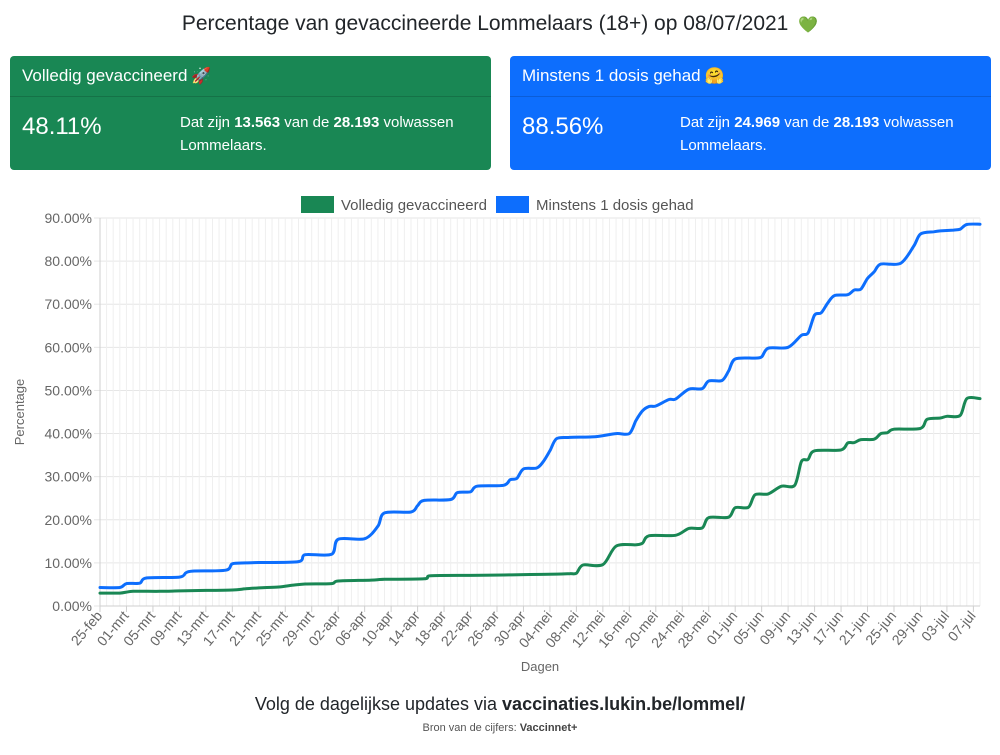 This screenshot has height=755, width=1000. I want to click on vaccinated-count: 24.969, so click(757, 122).